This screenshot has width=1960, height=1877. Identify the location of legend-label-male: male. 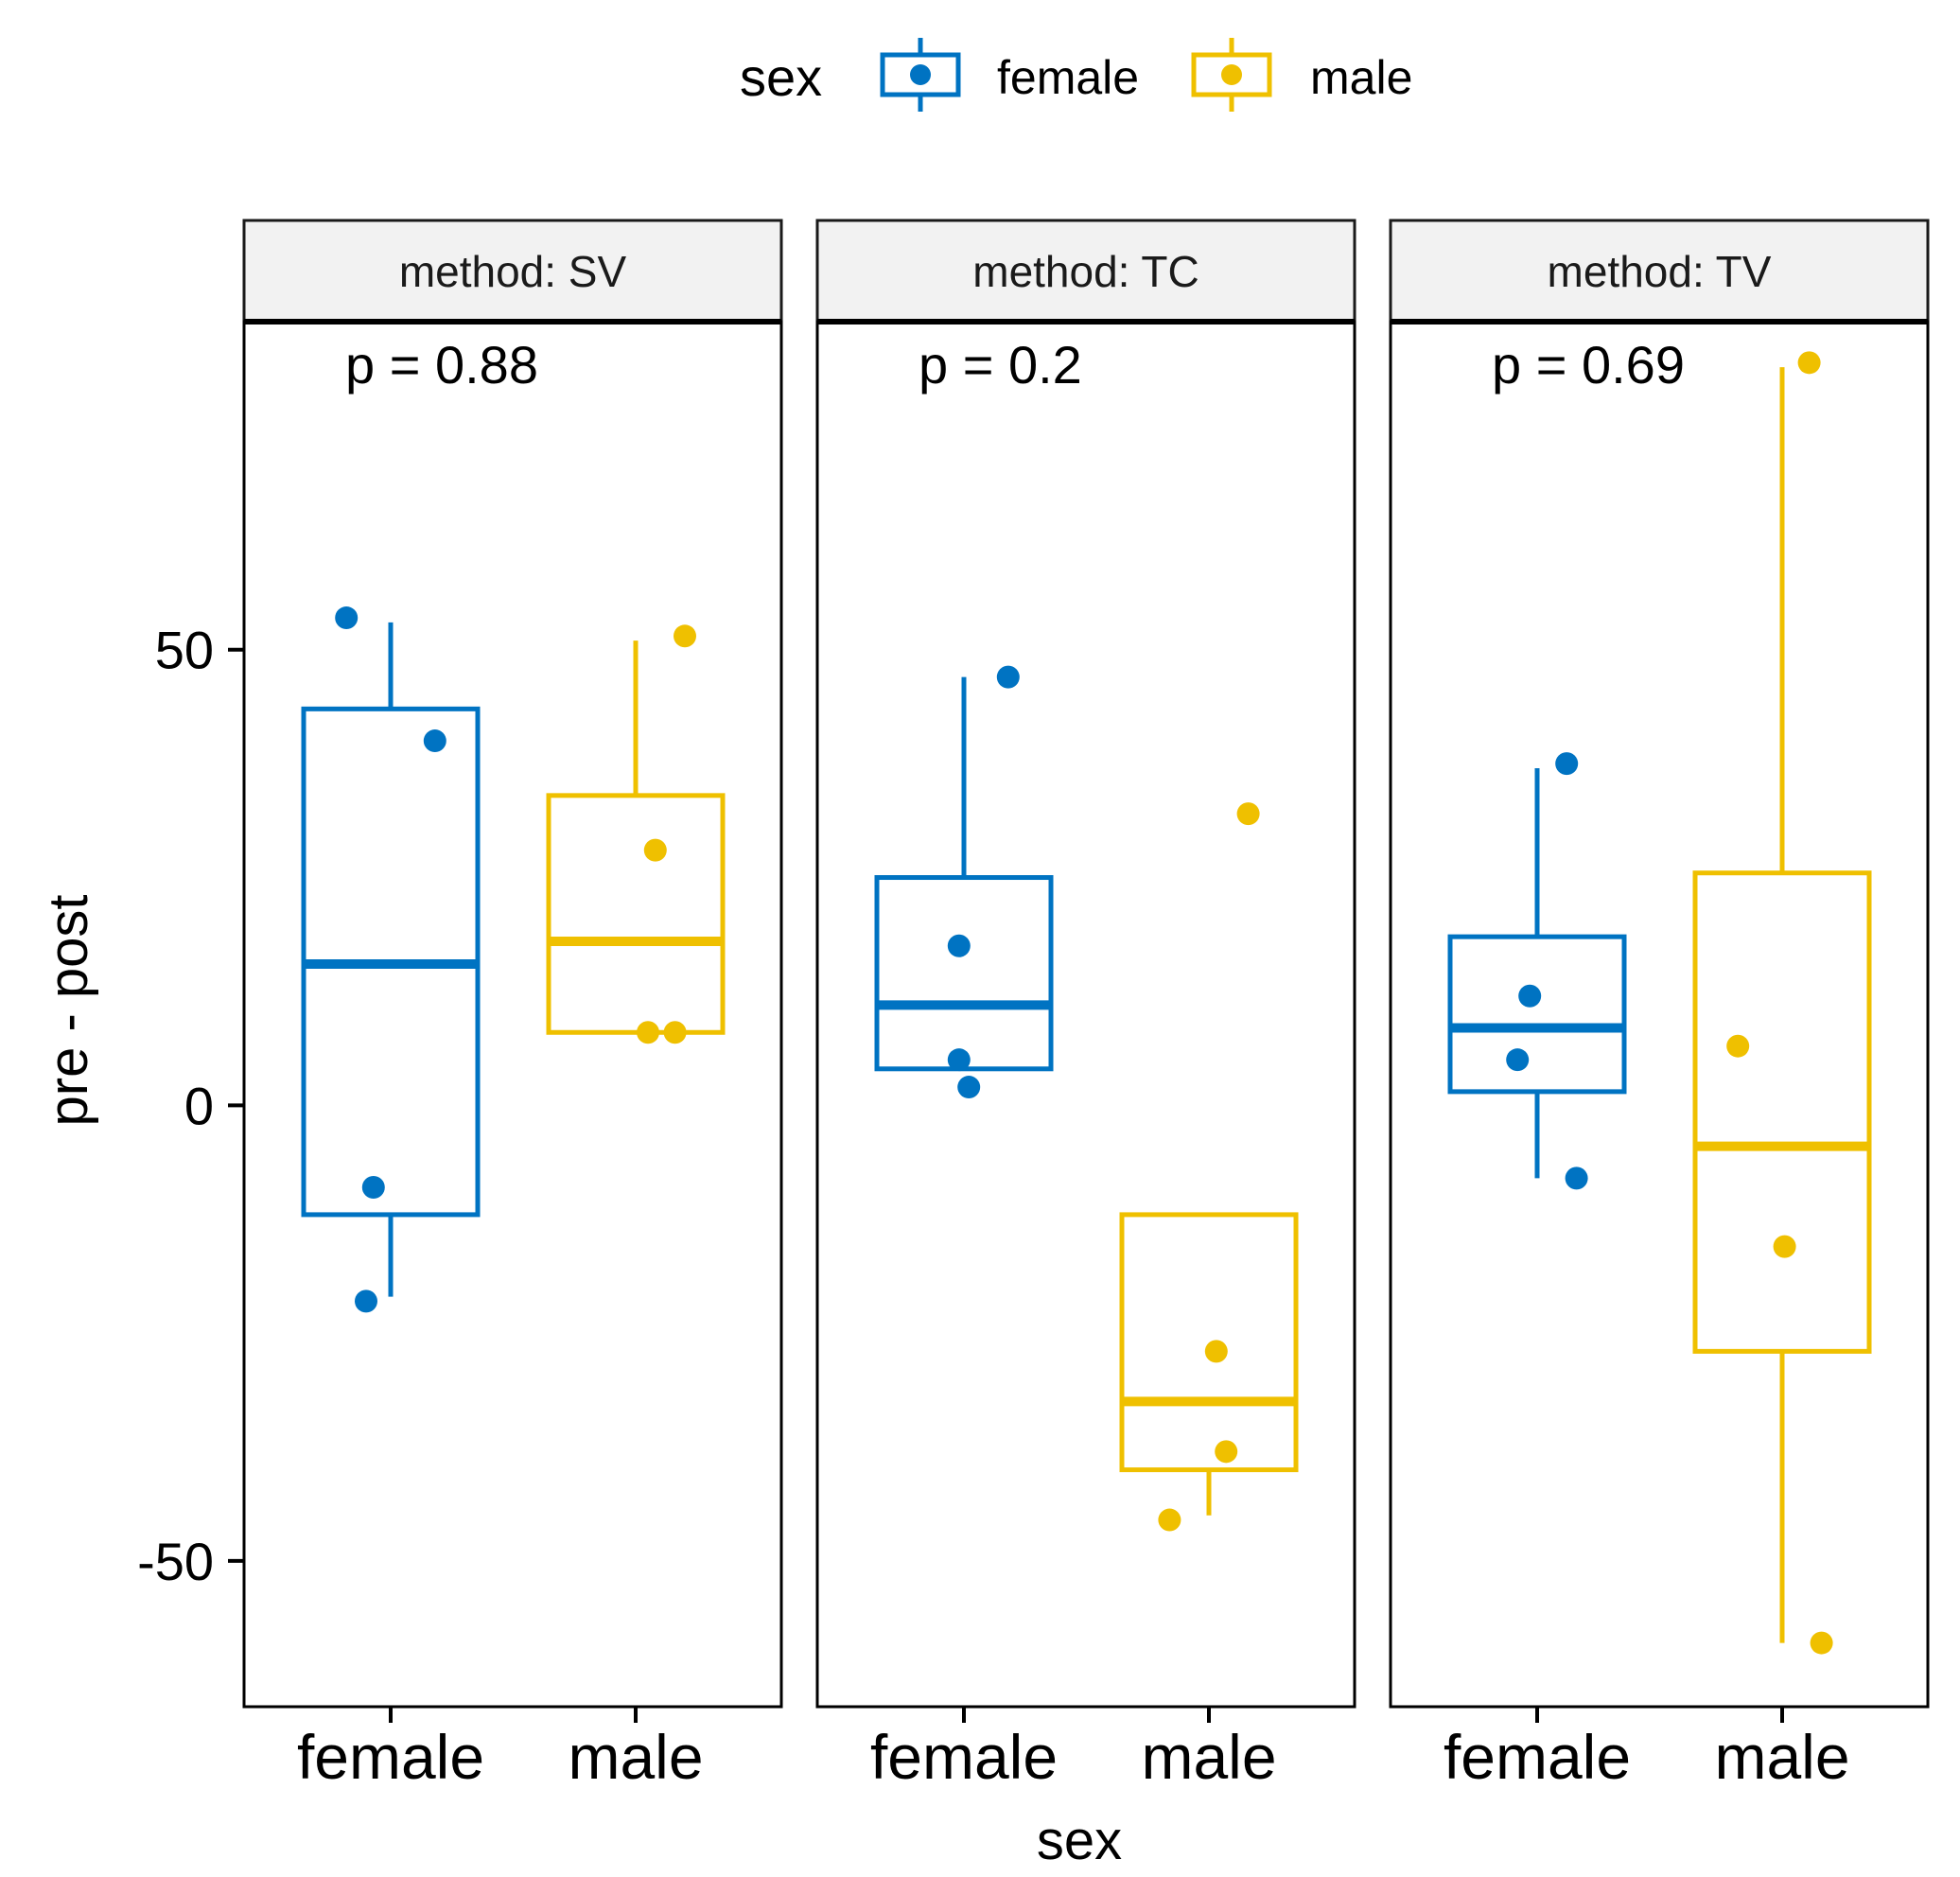
(1361, 77).